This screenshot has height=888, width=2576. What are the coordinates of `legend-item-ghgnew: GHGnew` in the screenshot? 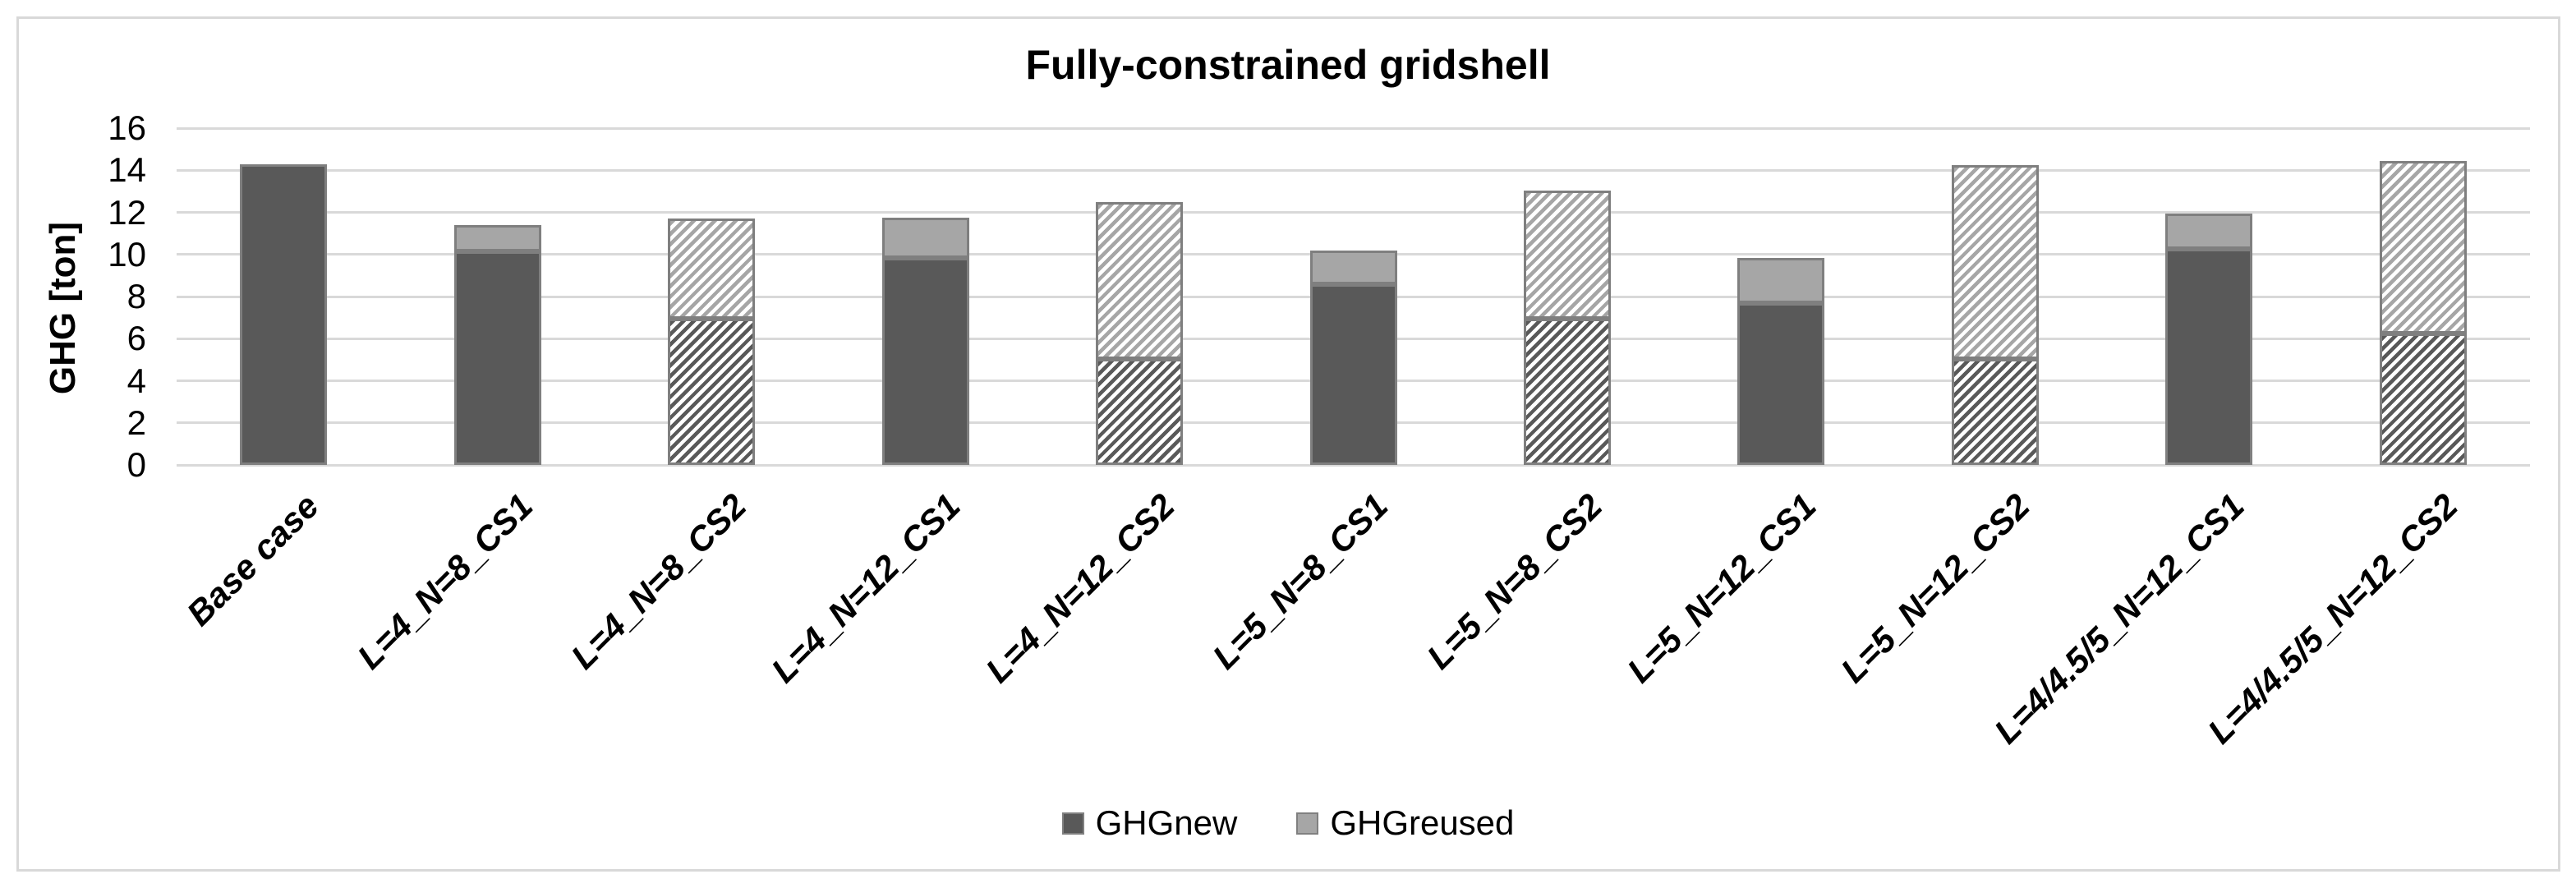 It's located at (1149, 823).